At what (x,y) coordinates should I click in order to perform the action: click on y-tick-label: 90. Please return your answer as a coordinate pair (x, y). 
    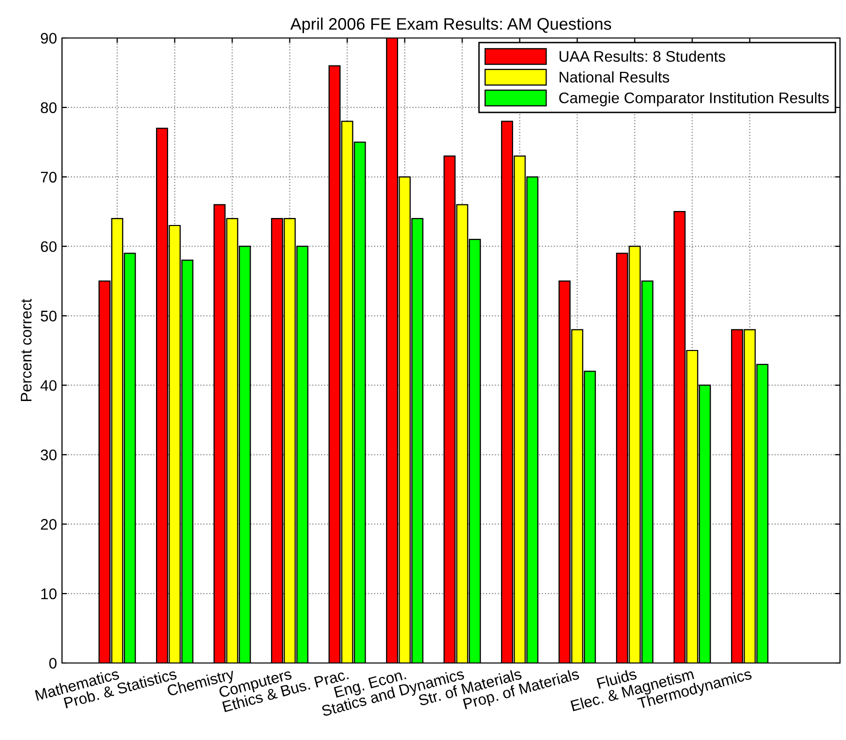
    Looking at the image, I should click on (48, 38).